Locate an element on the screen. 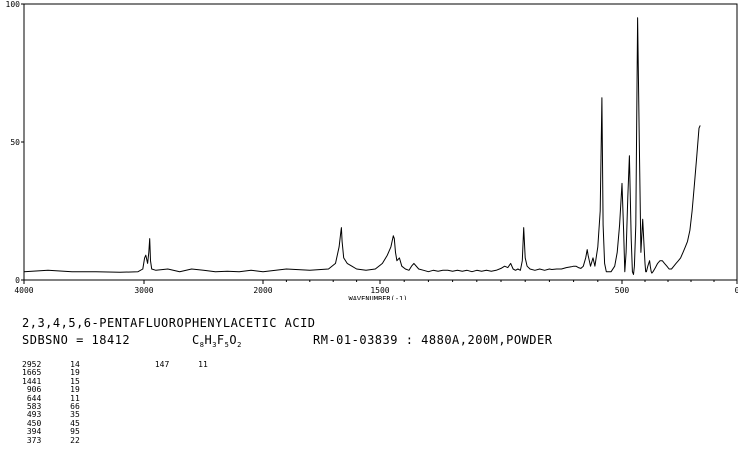 The image size is (738, 457). peak-row: 373 22 is located at coordinates (51, 440).